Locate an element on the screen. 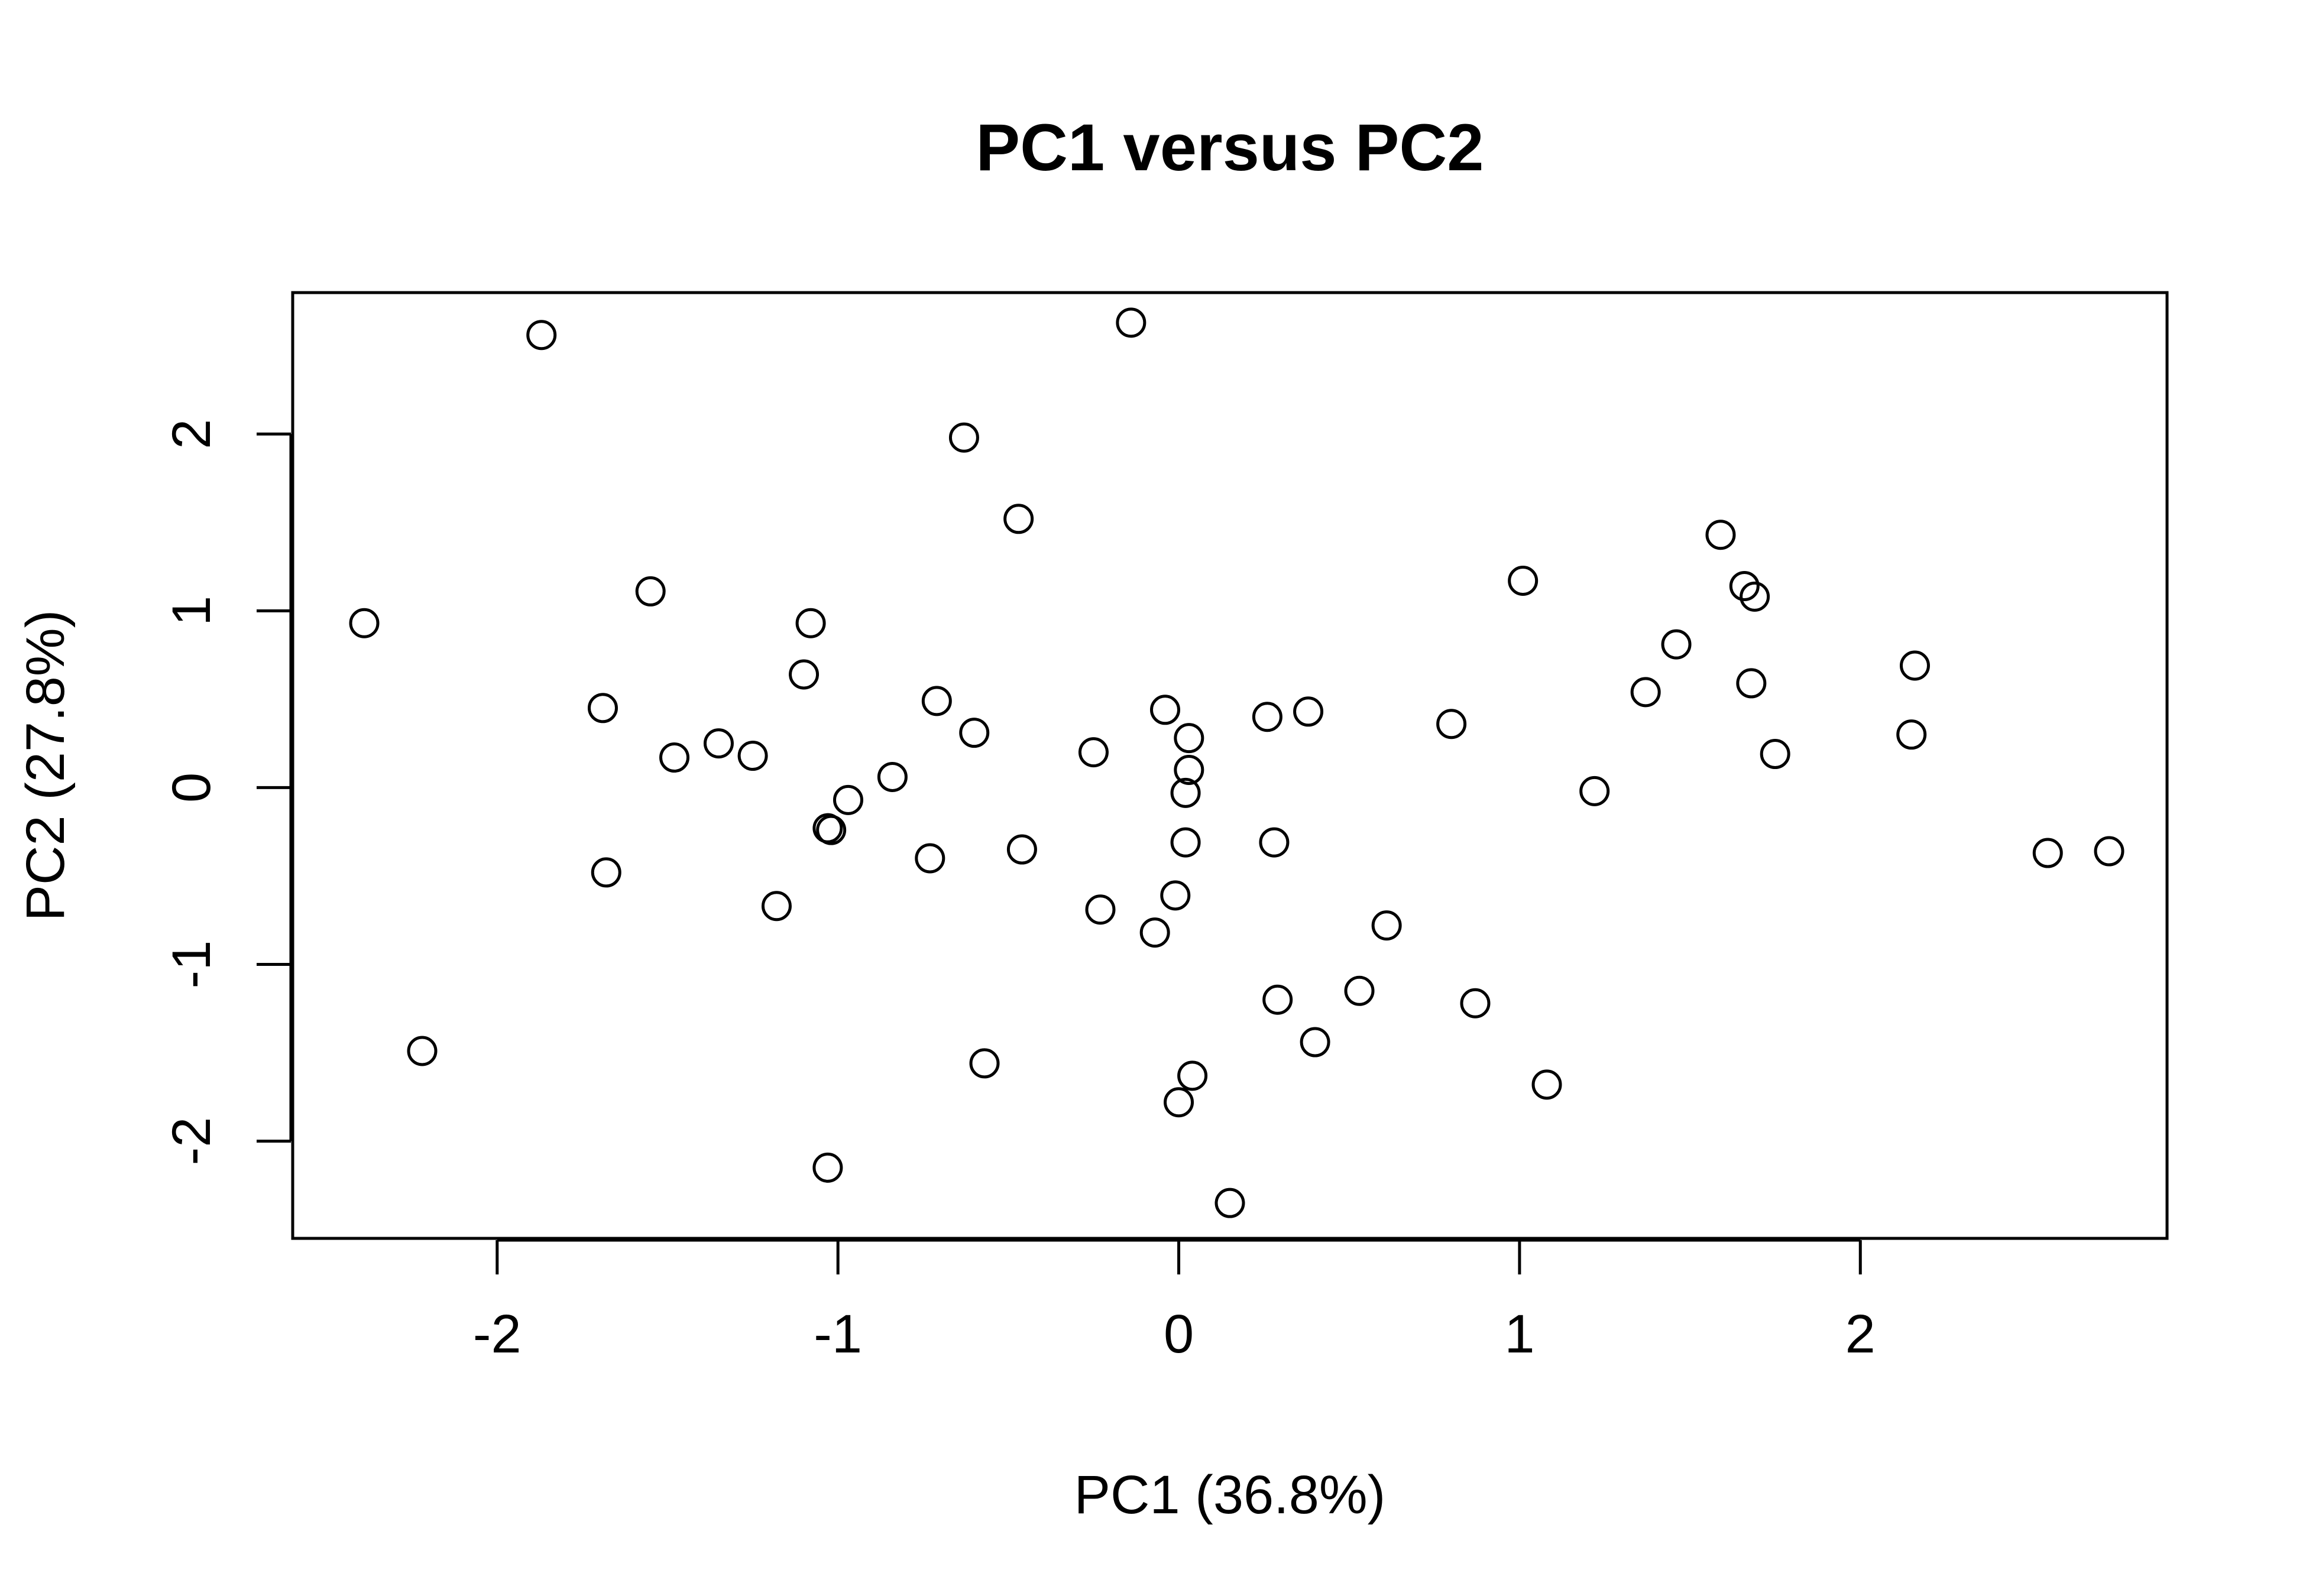 The width and height of the screenshot is (2306, 1596). y-tick-label: -1 is located at coordinates (191, 964).